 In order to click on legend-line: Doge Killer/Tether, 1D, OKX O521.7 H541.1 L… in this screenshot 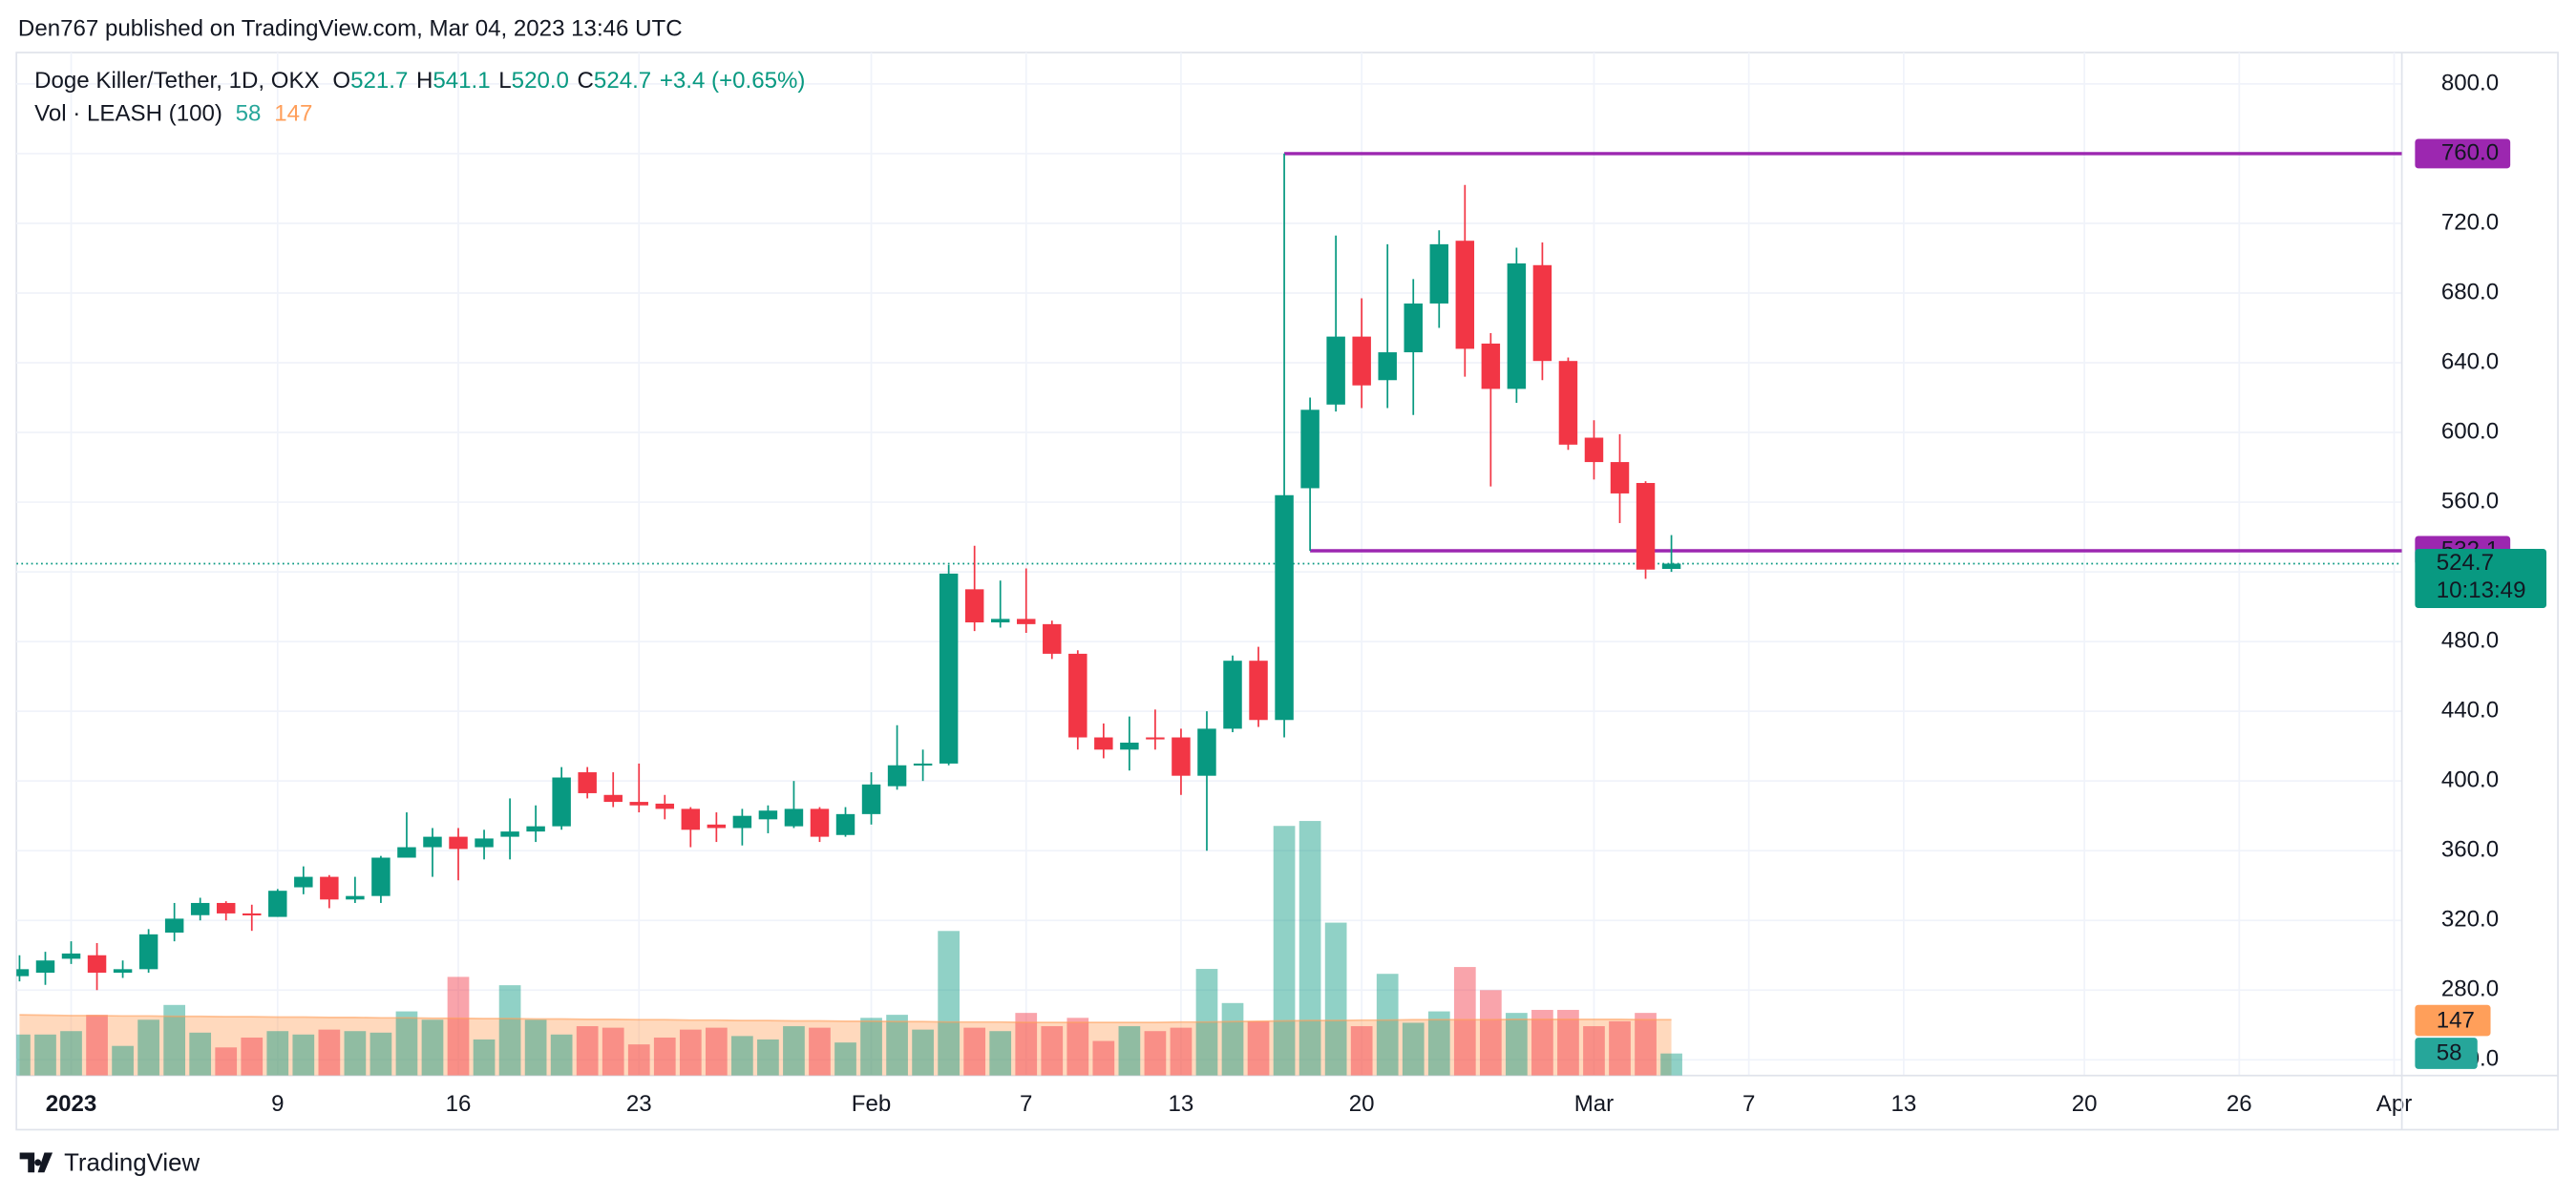, I will do `click(419, 81)`.